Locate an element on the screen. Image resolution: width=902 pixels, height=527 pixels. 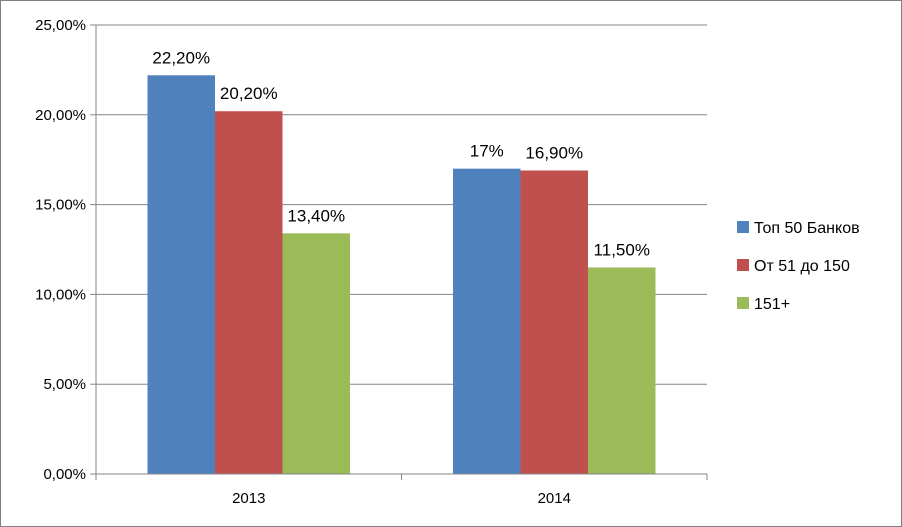
data-label: 20,20% is located at coordinates (249, 93).